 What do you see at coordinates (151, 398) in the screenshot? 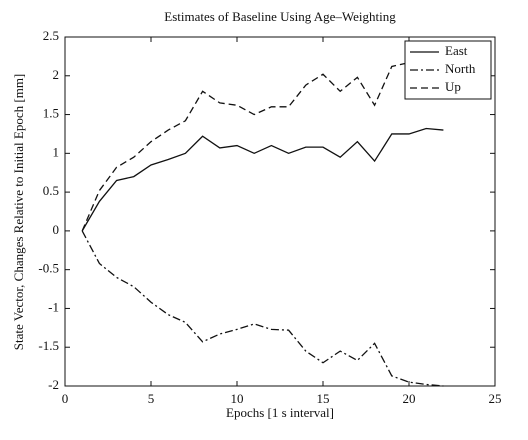
I see `x-tick-label: 5` at bounding box center [151, 398].